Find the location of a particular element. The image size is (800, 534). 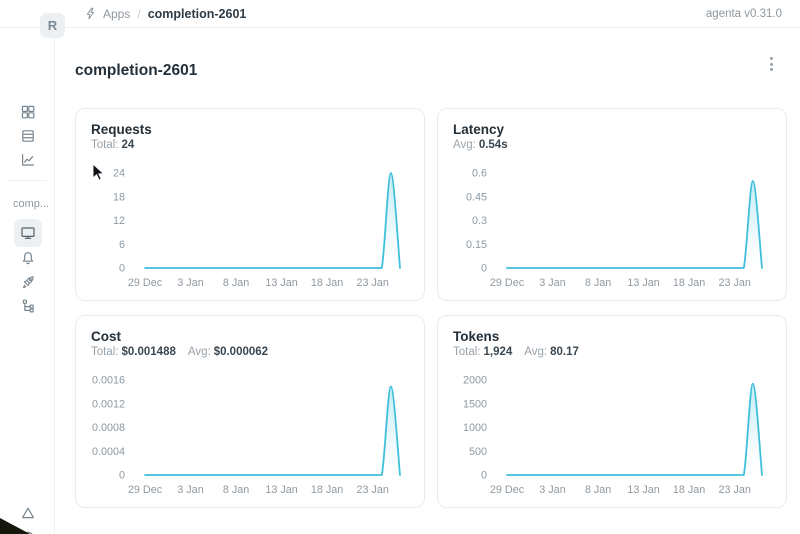

alerts-triangle-icon is located at coordinates (28, 513).